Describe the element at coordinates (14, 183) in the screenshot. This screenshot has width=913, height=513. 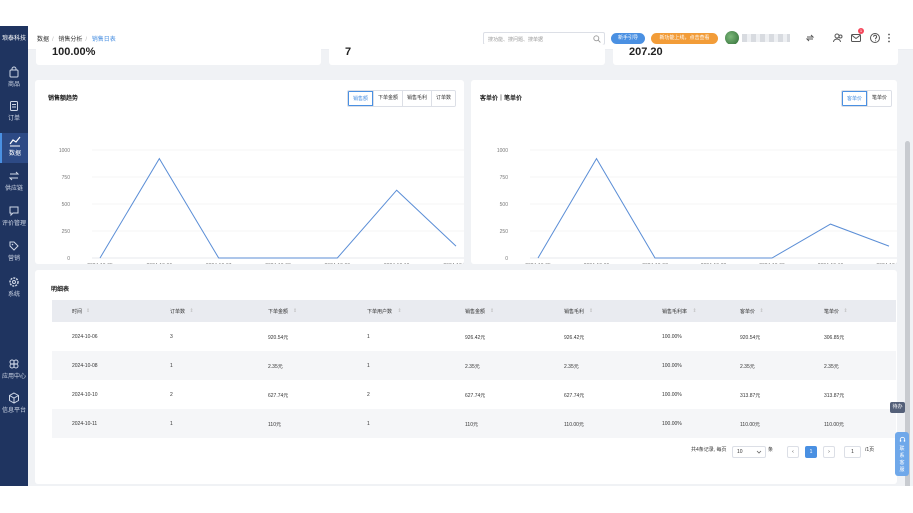
I see `sidebar-item-supply-chain: 供应链` at that location.